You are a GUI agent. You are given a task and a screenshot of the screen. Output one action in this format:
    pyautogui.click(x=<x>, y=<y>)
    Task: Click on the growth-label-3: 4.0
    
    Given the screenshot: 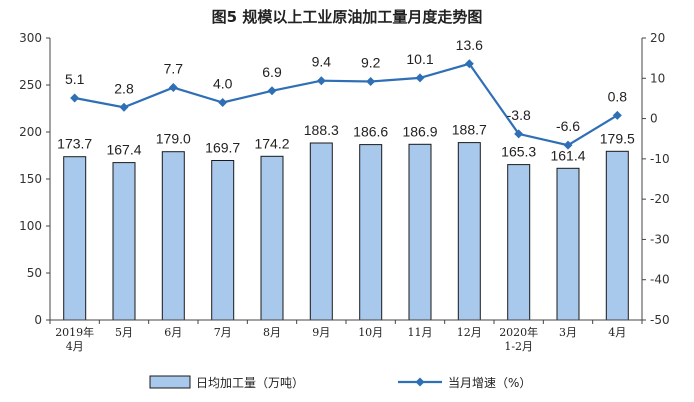 What is the action you would take?
    pyautogui.click(x=223, y=84)
    